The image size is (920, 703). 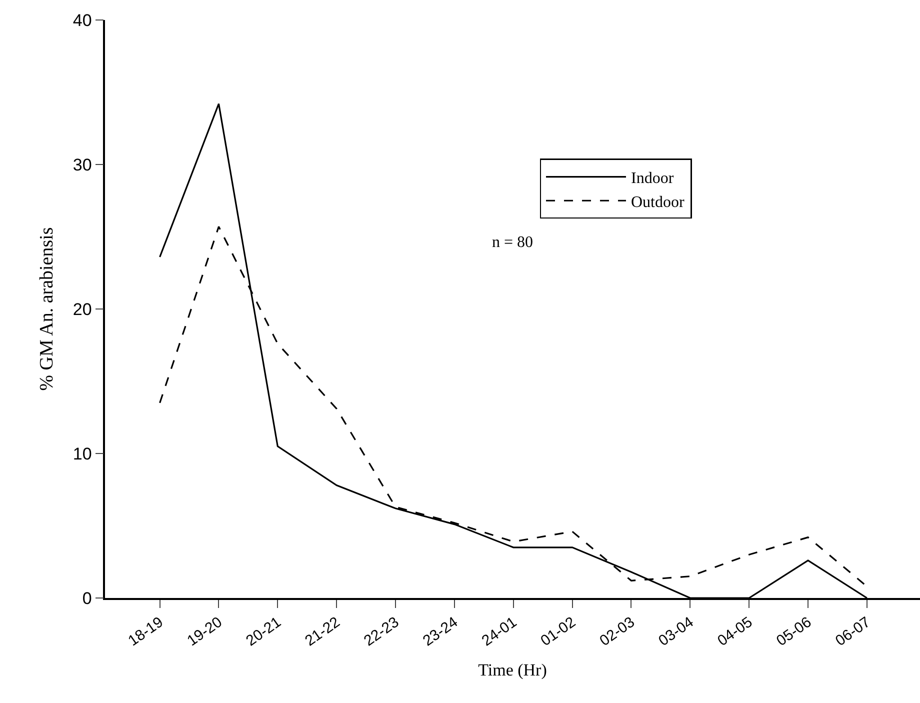 I want to click on y-tick-label: 0, so click(x=87, y=598).